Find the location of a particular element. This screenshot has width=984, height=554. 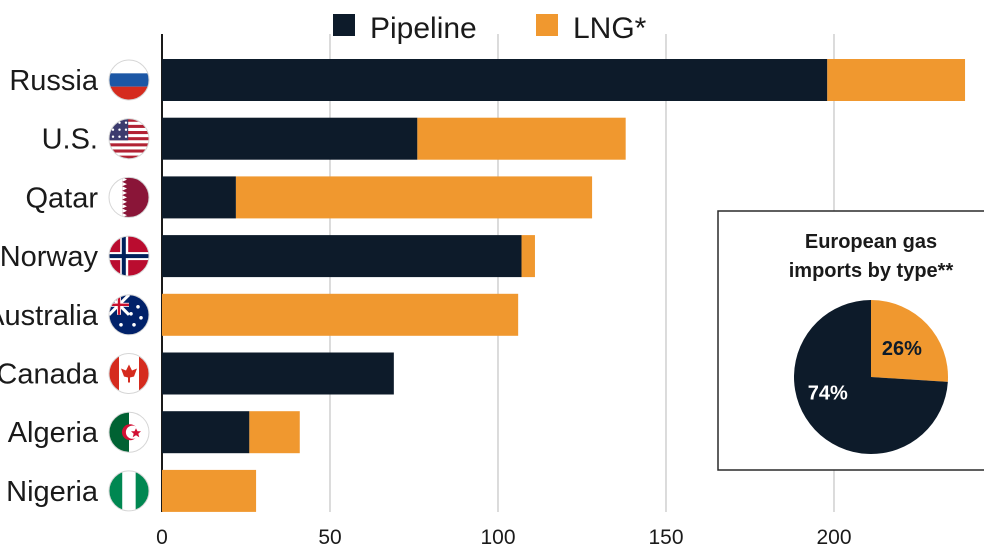

legend-label-lng: LNG* is located at coordinates (610, 28).